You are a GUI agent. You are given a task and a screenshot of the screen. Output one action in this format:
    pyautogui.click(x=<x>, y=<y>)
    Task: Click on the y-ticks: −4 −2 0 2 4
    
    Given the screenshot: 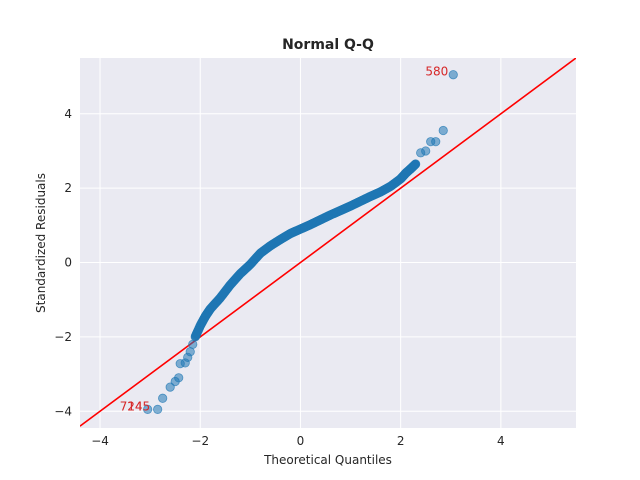 What is the action you would take?
    pyautogui.click(x=63, y=262)
    